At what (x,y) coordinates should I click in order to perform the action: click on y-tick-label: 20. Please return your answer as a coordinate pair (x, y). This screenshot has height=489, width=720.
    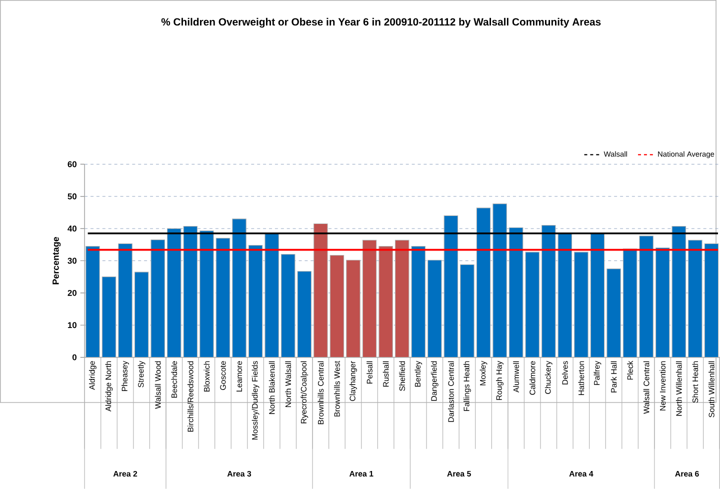
    Looking at the image, I should click on (72, 293).